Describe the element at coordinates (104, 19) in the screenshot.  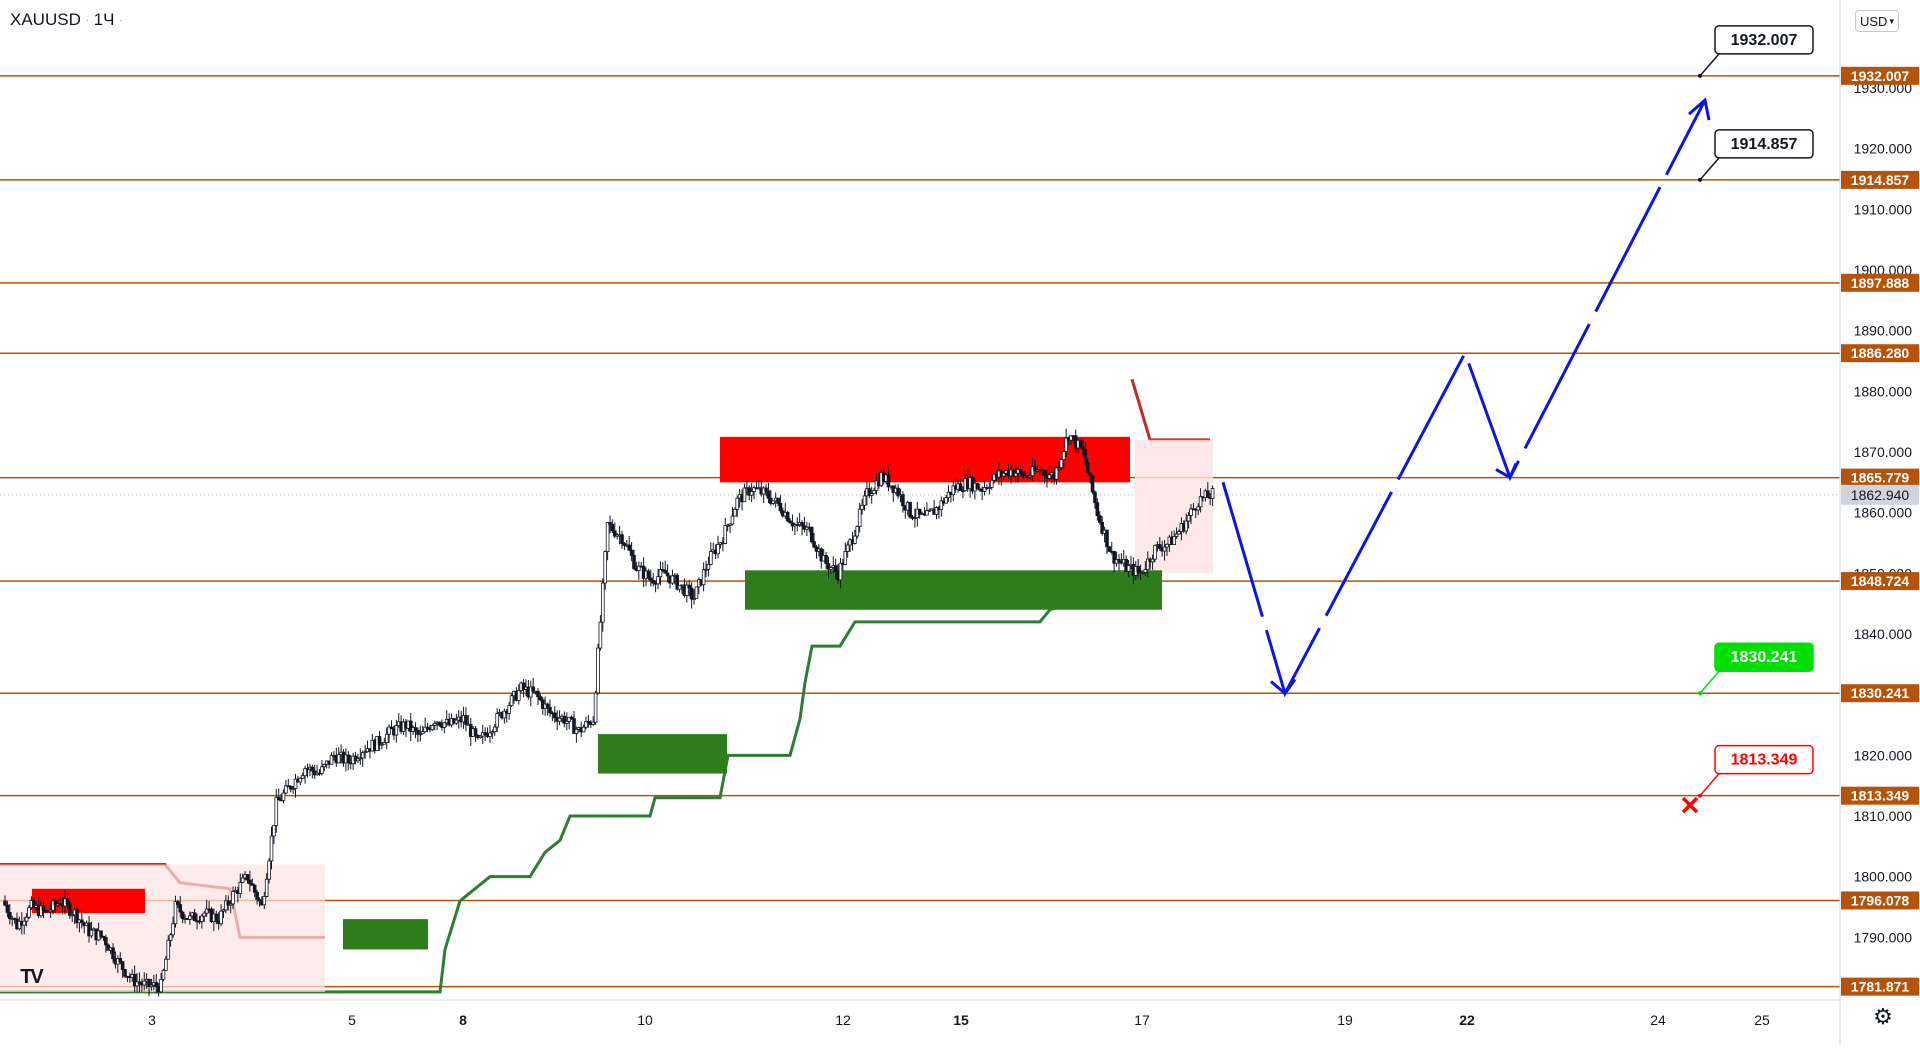
I see `interval-label: 1Ч` at that location.